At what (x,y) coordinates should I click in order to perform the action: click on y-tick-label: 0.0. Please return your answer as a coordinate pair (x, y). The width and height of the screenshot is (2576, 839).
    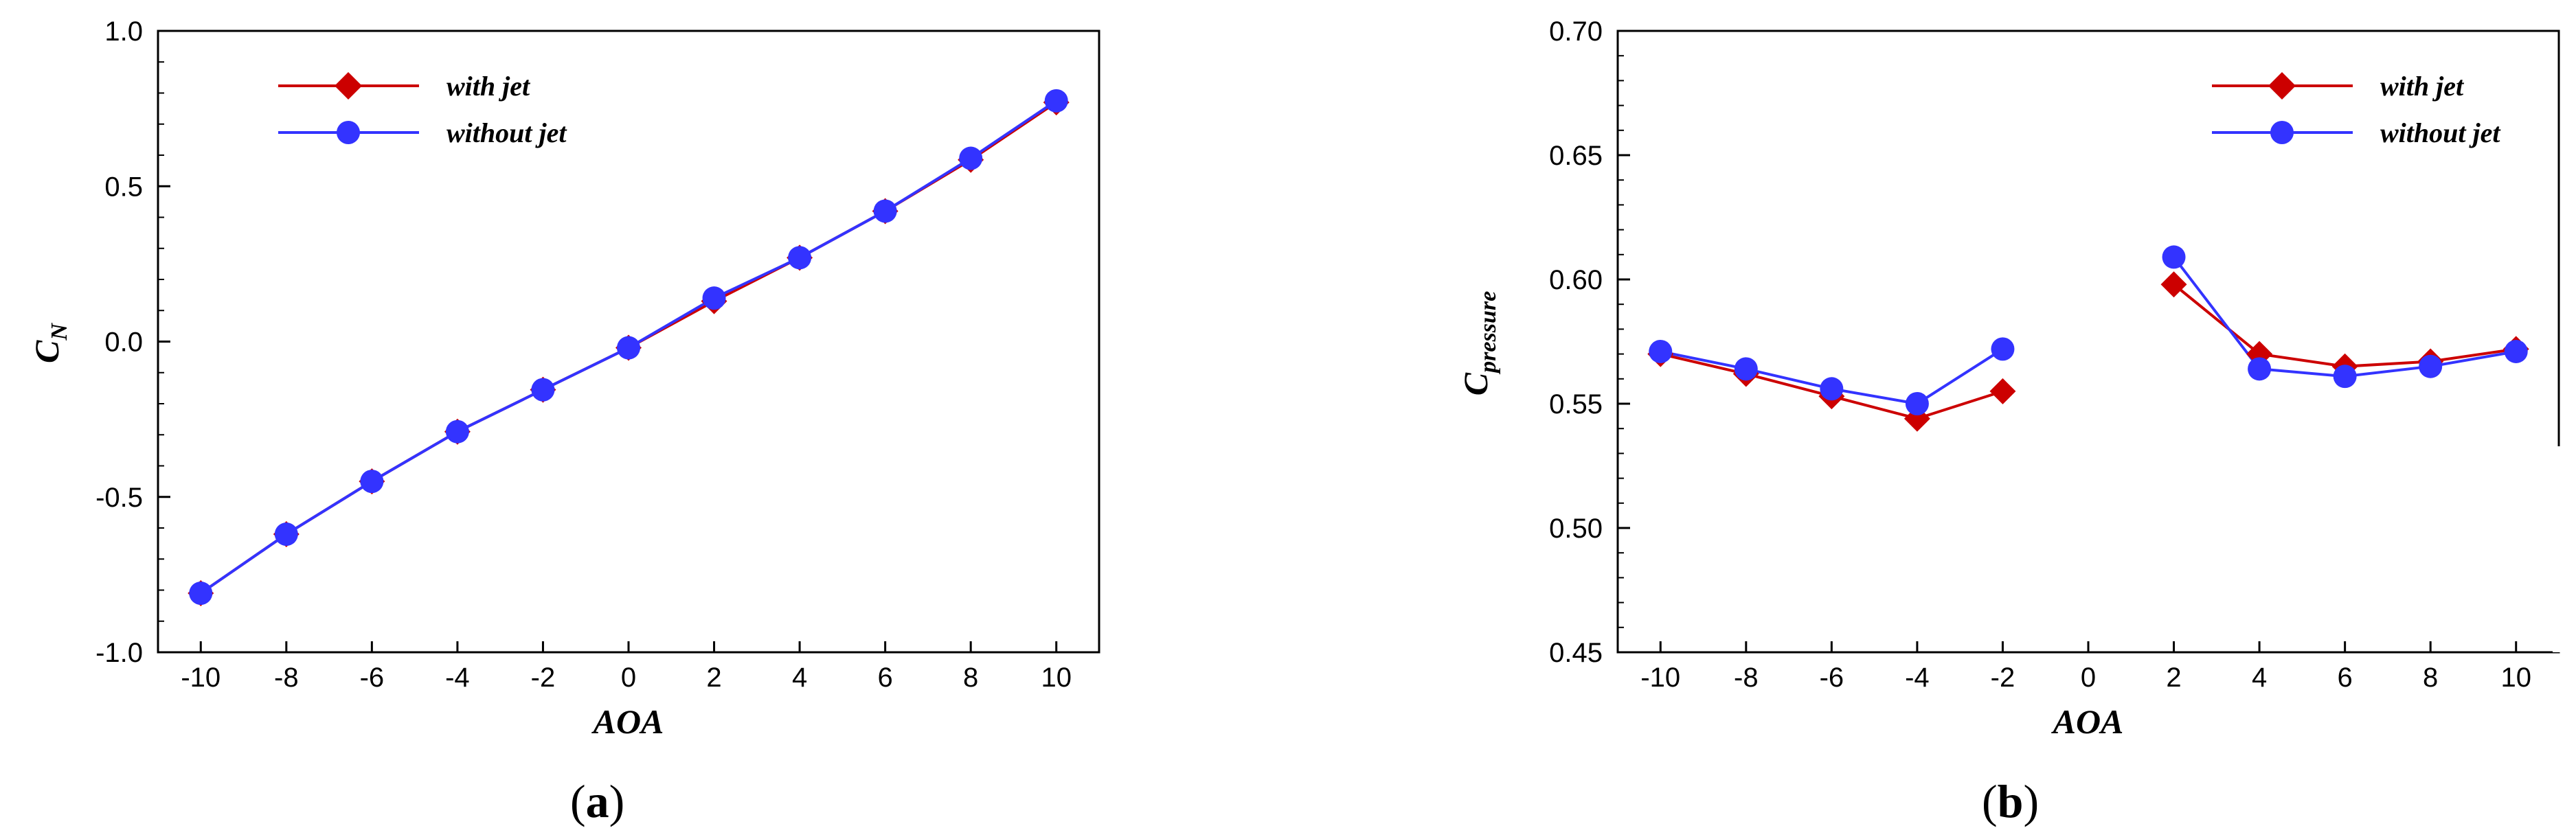
    Looking at the image, I should click on (123, 342).